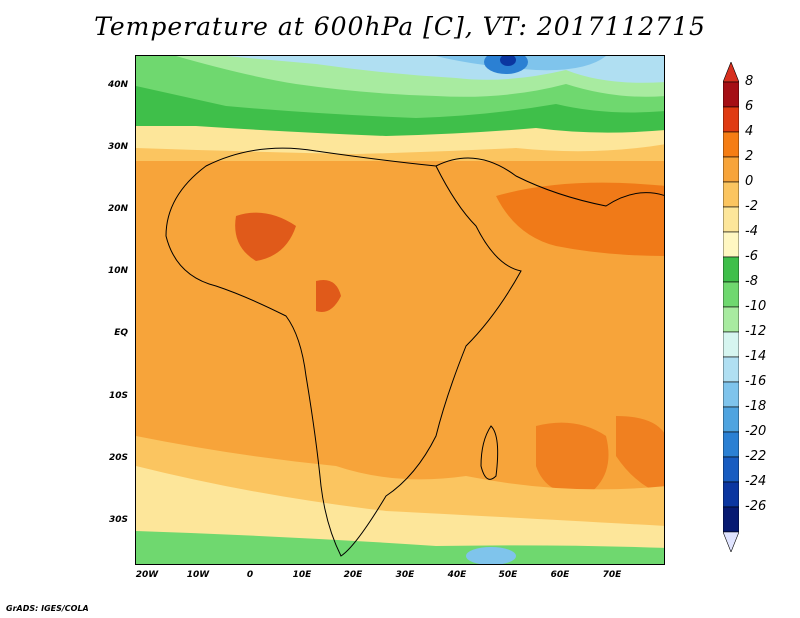 The height and width of the screenshot is (618, 800). I want to click on colorbar-label: -18, so click(756, 406).